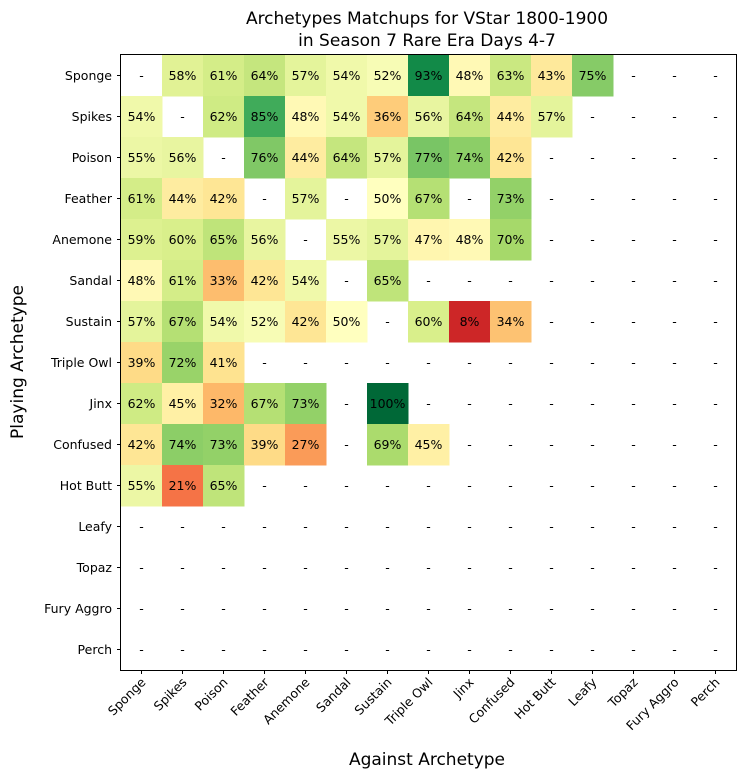 This screenshot has height=778, width=745. I want to click on x-tick-label: Sandal, so click(333, 695).